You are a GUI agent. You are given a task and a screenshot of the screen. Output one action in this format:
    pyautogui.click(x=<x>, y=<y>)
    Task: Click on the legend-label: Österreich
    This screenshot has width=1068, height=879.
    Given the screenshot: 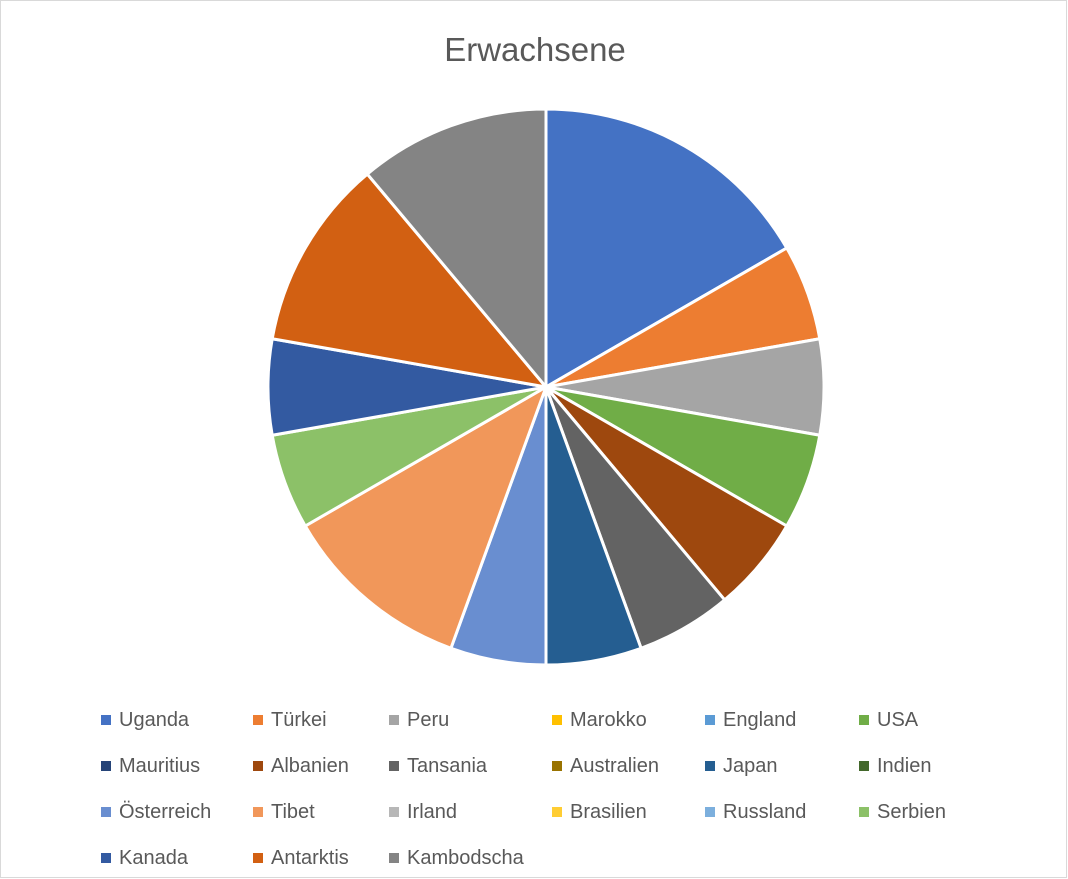 What is the action you would take?
    pyautogui.click(x=165, y=811)
    